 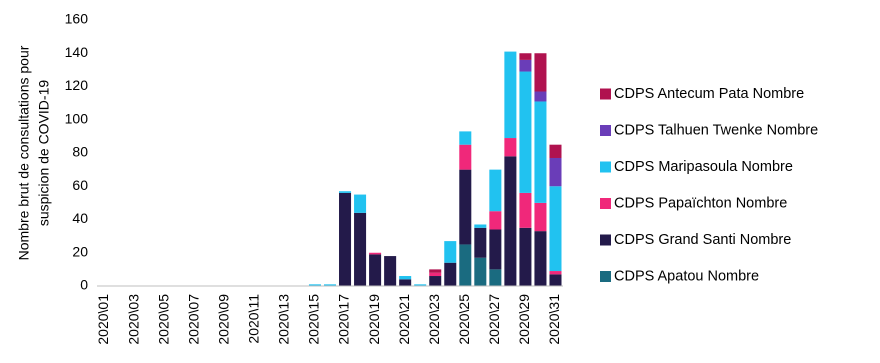 What do you see at coordinates (344, 319) in the screenshot?
I see `x-tick-label: 2020\17` at bounding box center [344, 319].